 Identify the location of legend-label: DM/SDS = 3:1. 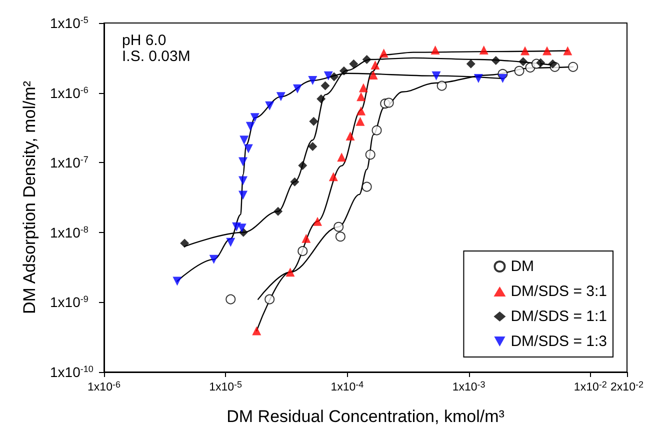
(559, 291).